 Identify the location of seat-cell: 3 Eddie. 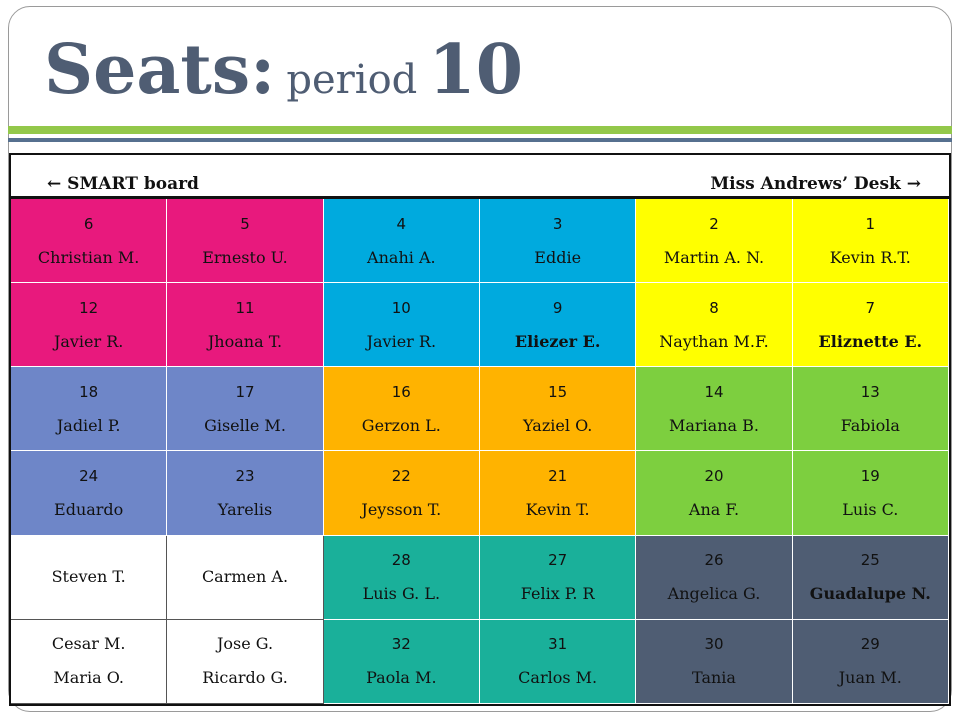
(558, 241).